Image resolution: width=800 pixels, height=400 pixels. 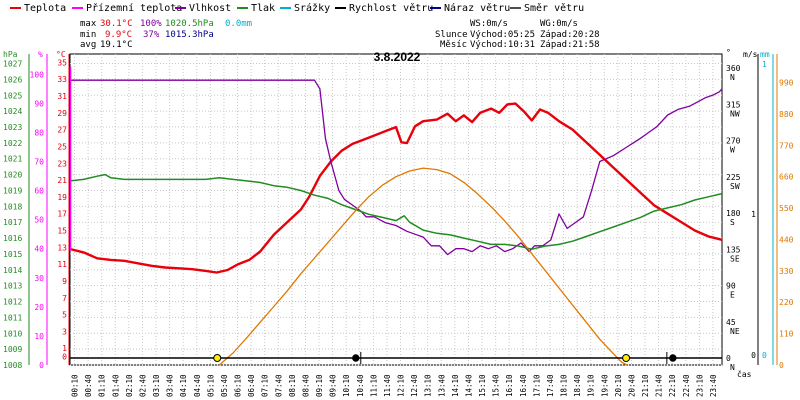 I want to click on solar-tick-label: 0, so click(x=781, y=365).